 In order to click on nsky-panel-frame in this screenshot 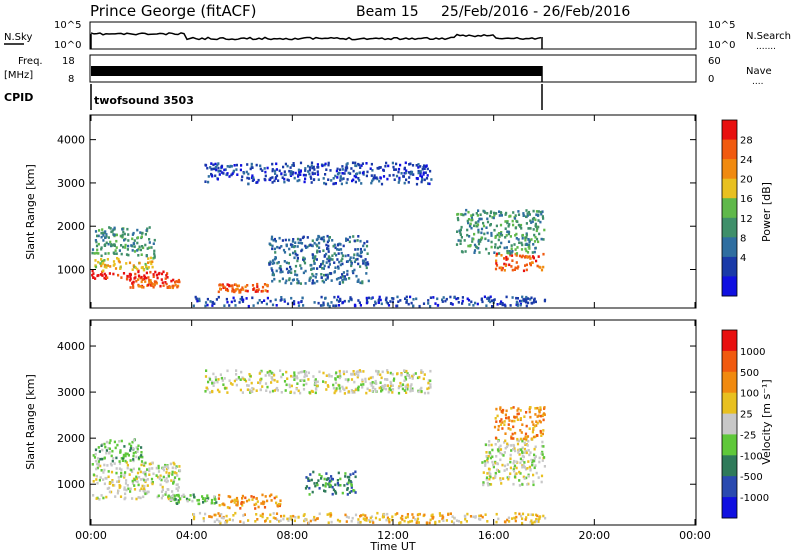, I will do `click(393, 35)`.